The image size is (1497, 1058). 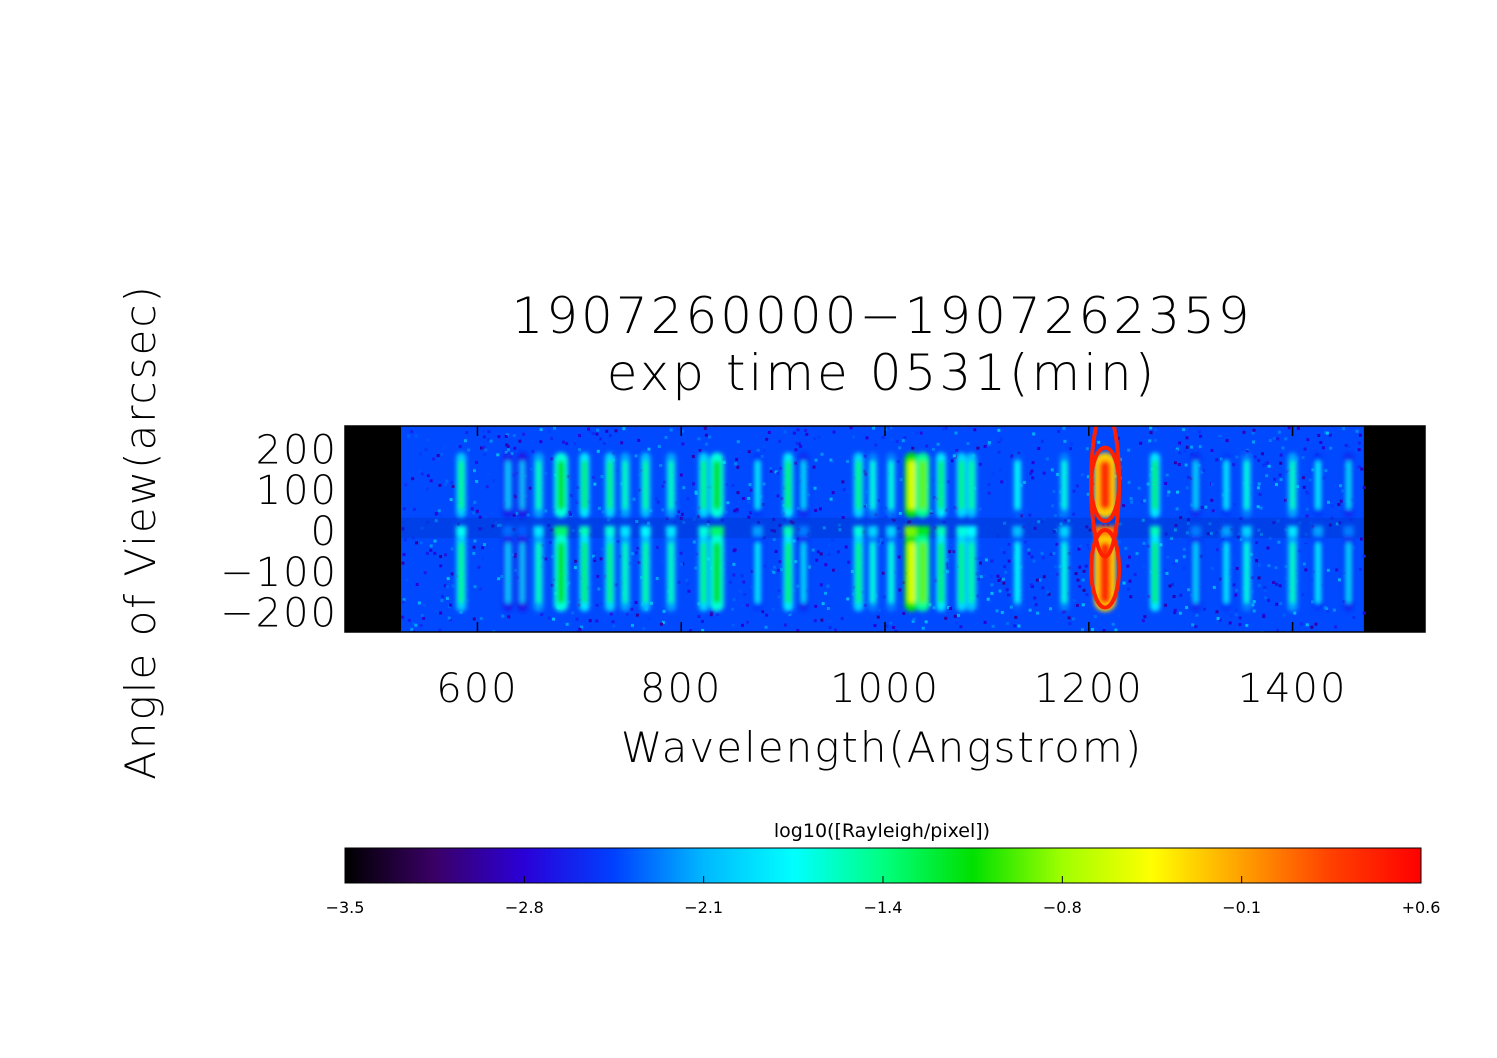 What do you see at coordinates (345, 907) in the screenshot?
I see `colorbar-tick-label: −3.5` at bounding box center [345, 907].